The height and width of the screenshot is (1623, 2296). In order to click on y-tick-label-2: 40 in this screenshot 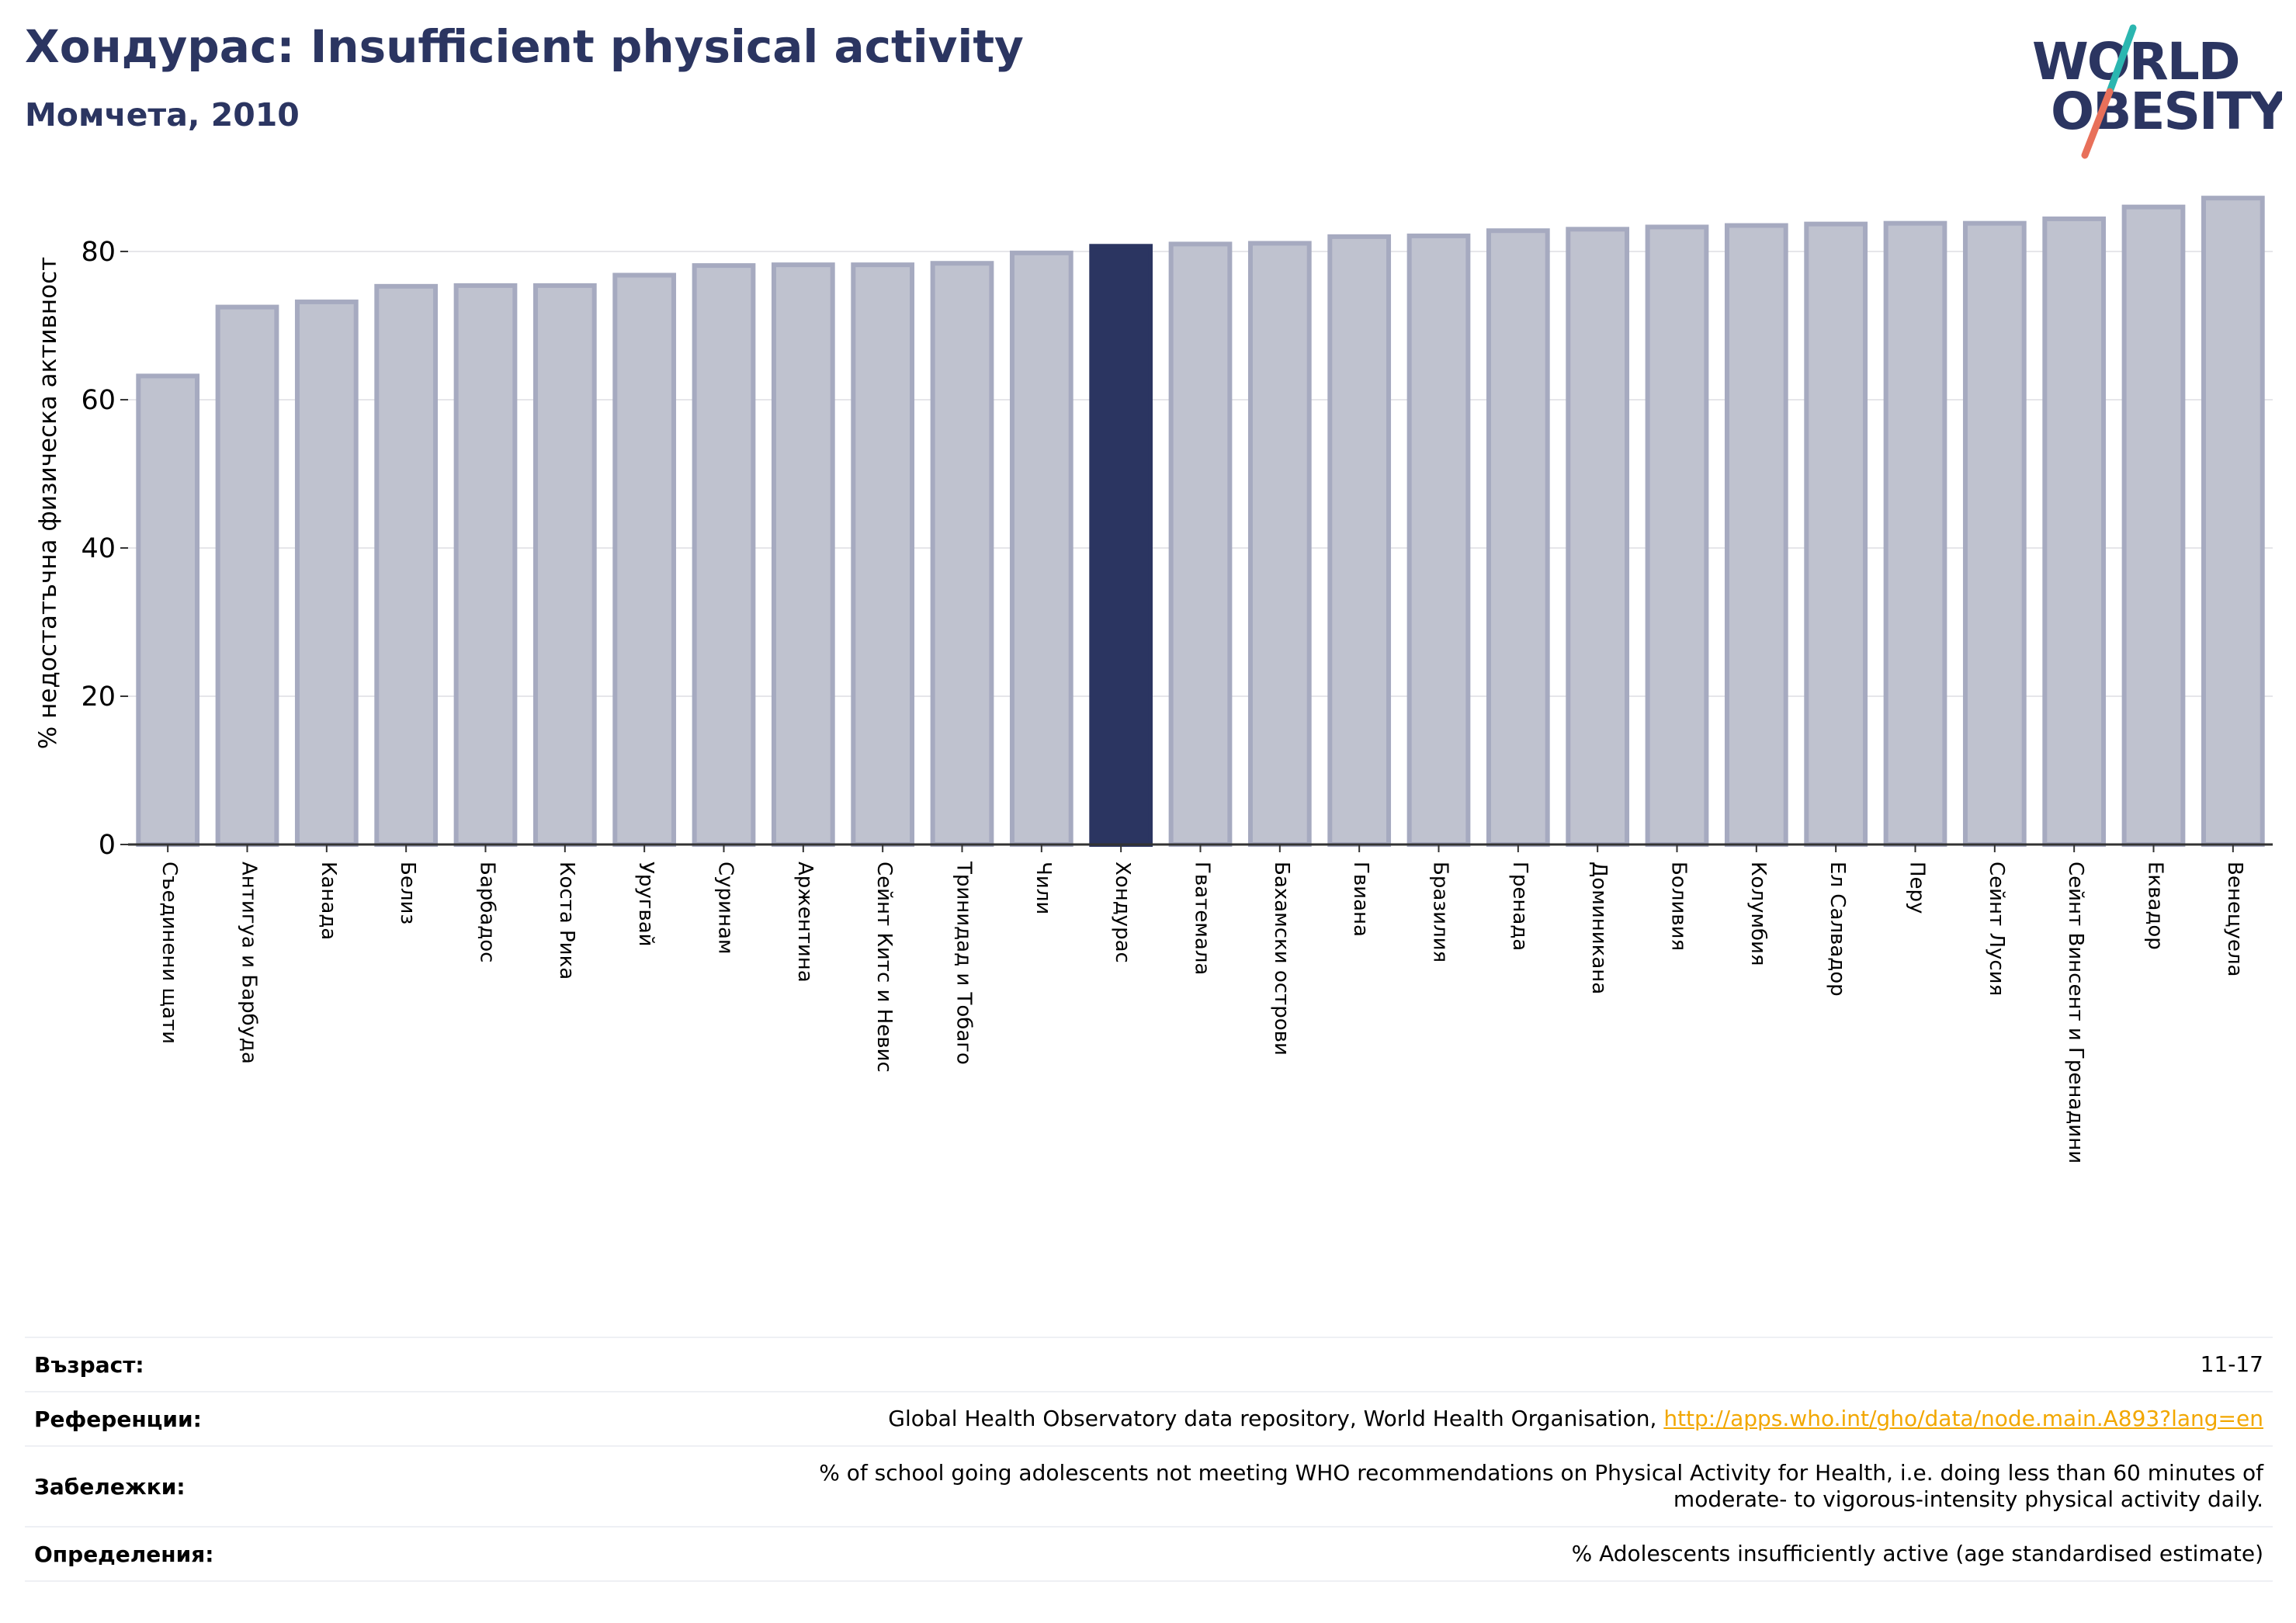, I will do `click(98, 548)`.